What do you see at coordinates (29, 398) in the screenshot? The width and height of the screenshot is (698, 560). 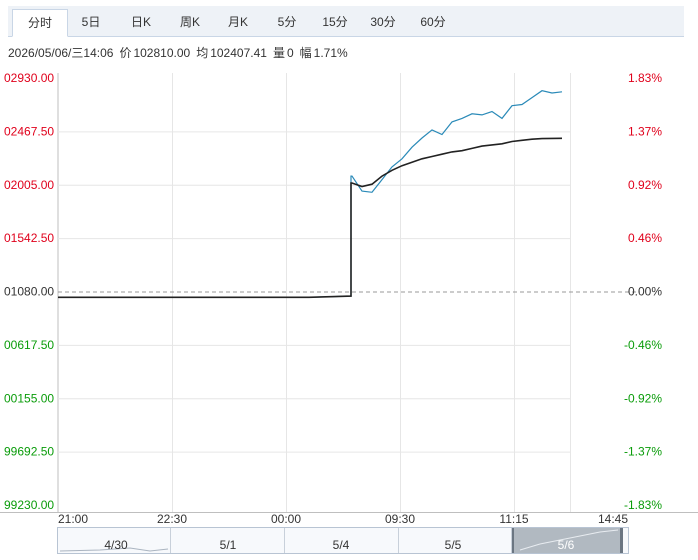 I see `y-axis-left-tick-label: 00155.00` at bounding box center [29, 398].